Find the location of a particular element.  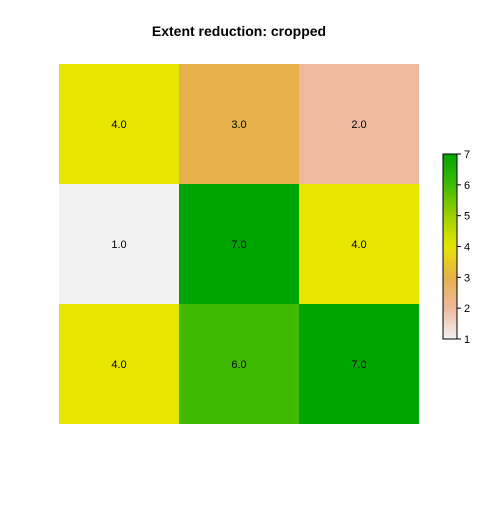

chart-title: Extent reduction: cropped is located at coordinates (239, 31).